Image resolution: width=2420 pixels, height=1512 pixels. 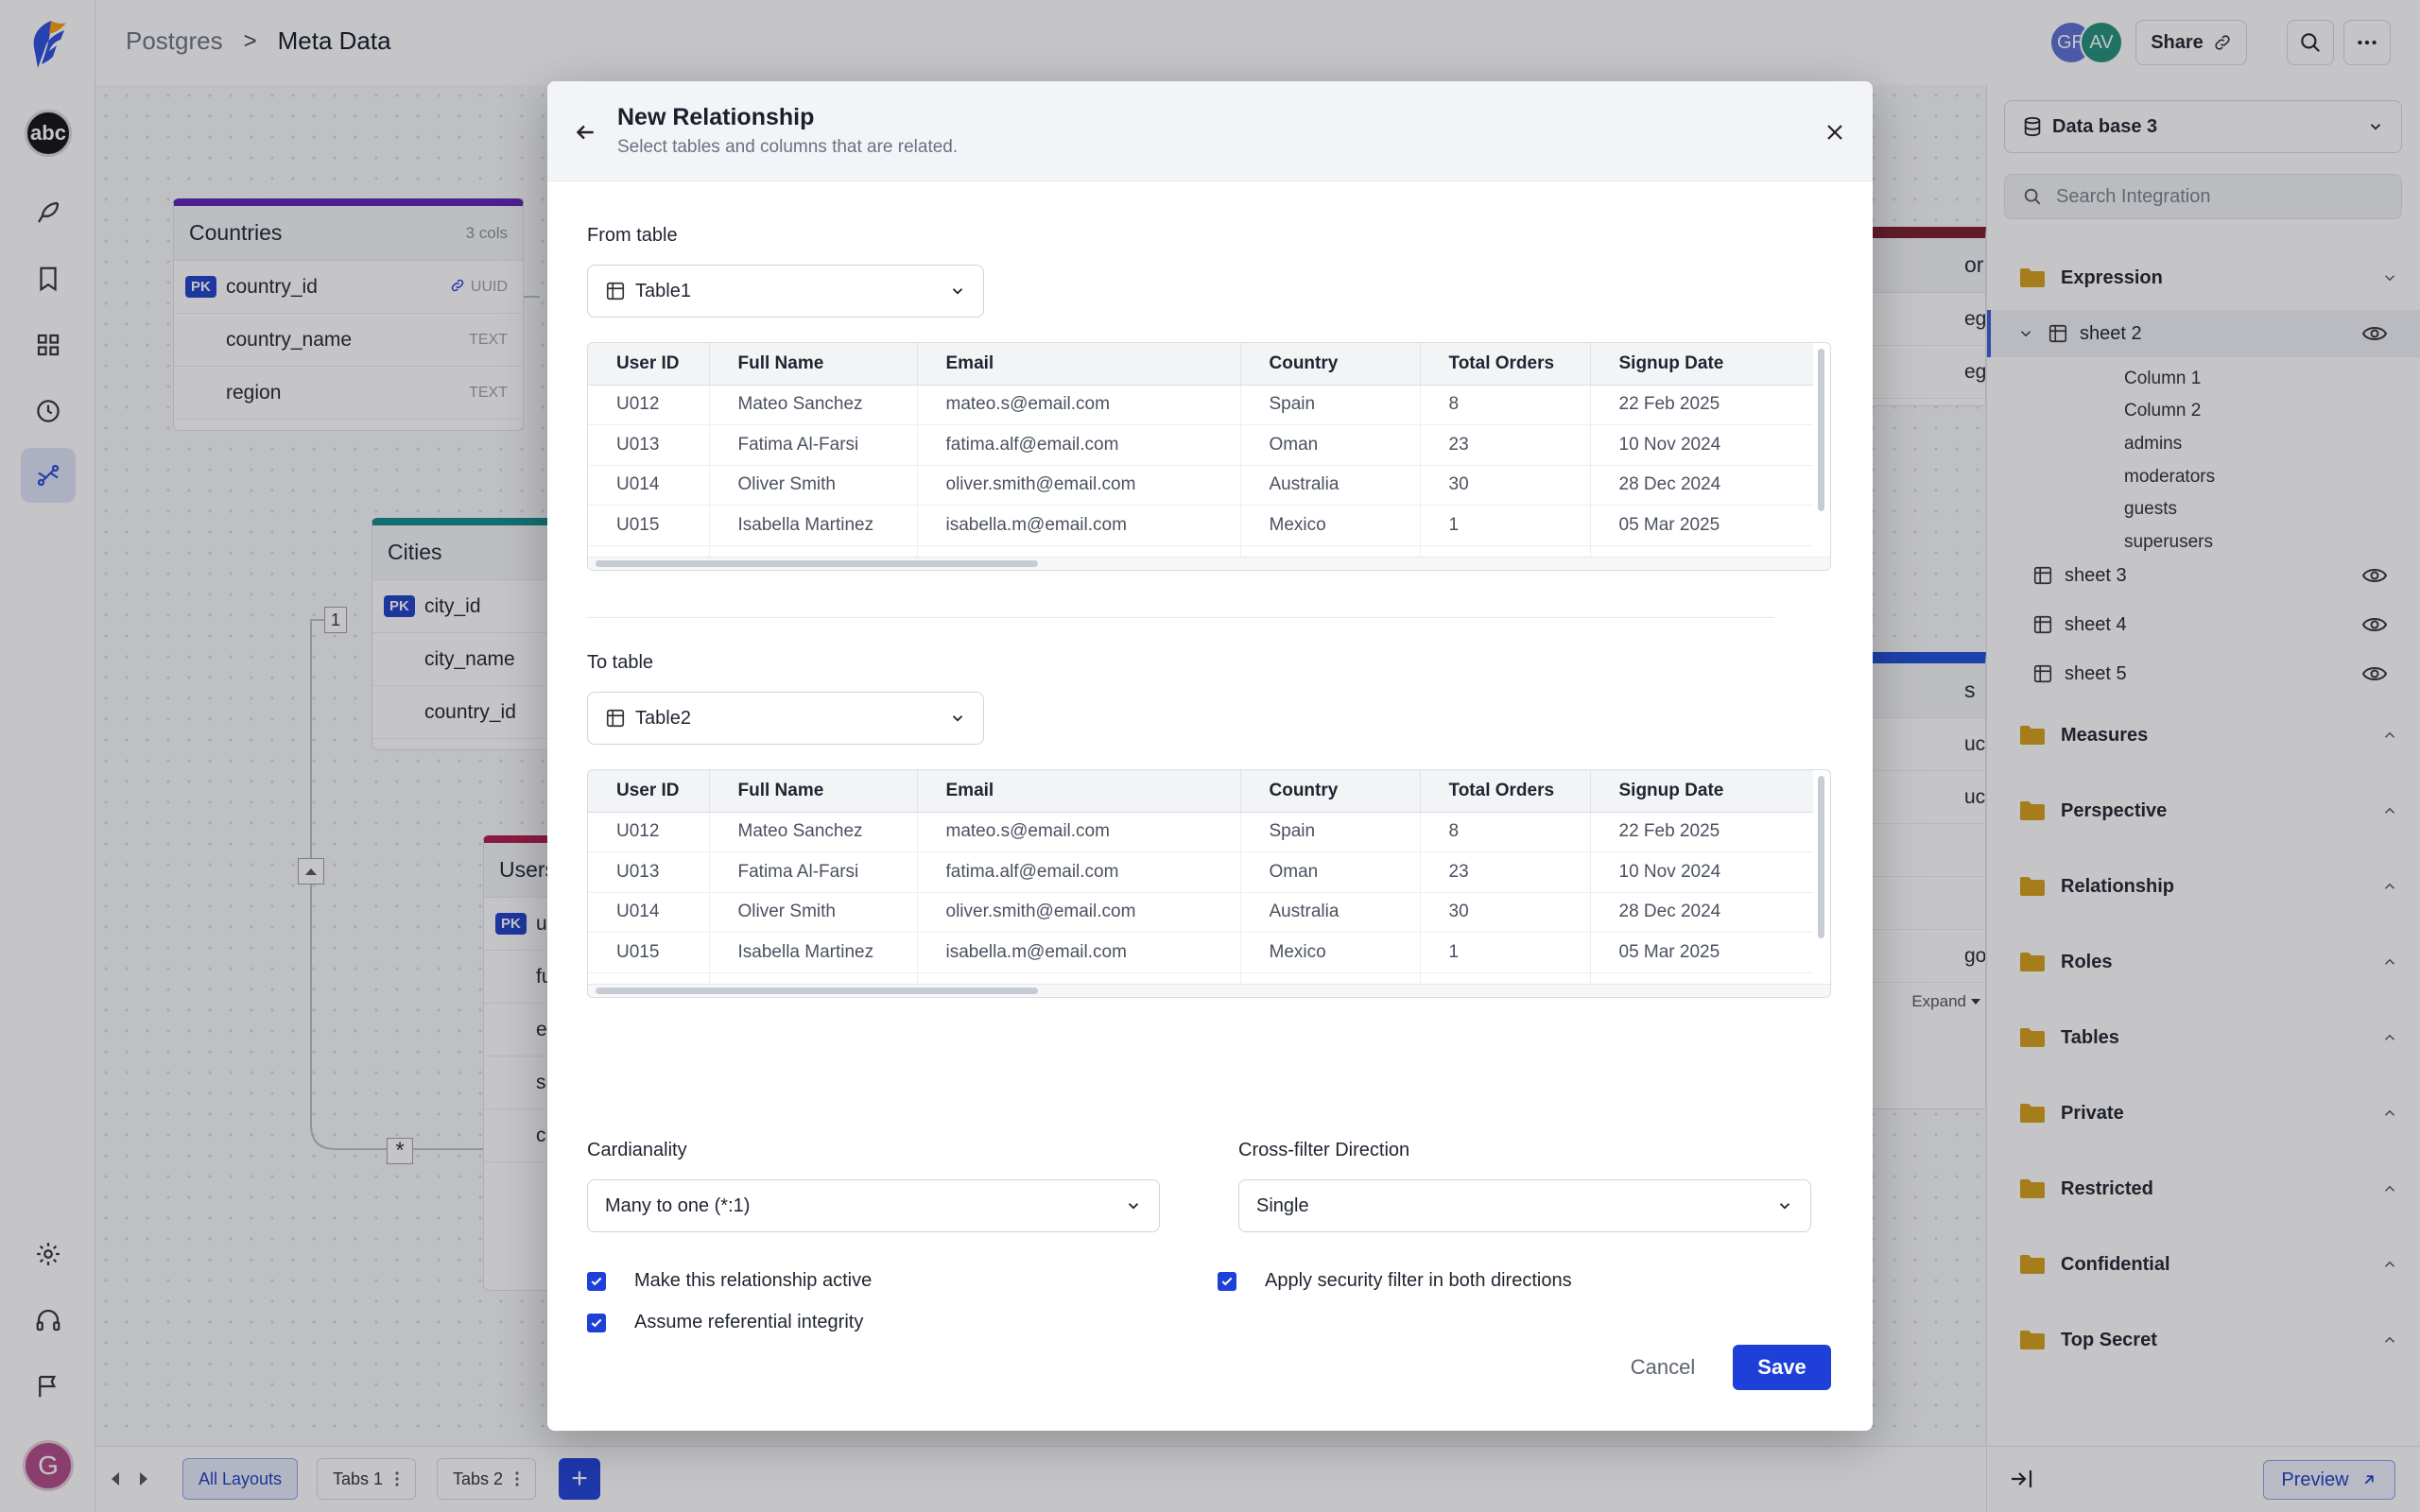 What do you see at coordinates (513, 712) in the screenshot?
I see `table-card-row: country_id` at bounding box center [513, 712].